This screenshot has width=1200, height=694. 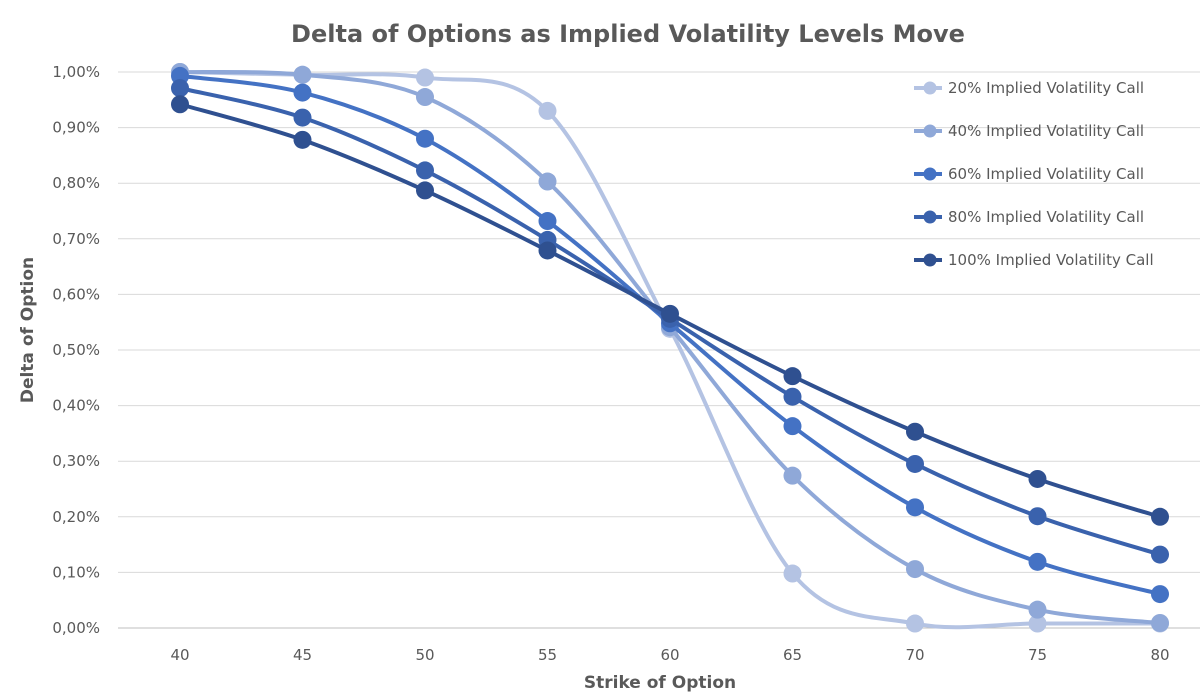 I want to click on y-tick-label: 0,50%, so click(x=76, y=350).